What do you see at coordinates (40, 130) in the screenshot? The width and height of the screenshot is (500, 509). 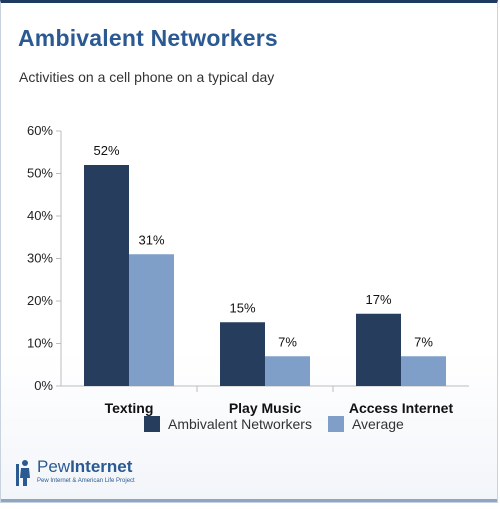 I see `y-tick-label: 60%` at bounding box center [40, 130].